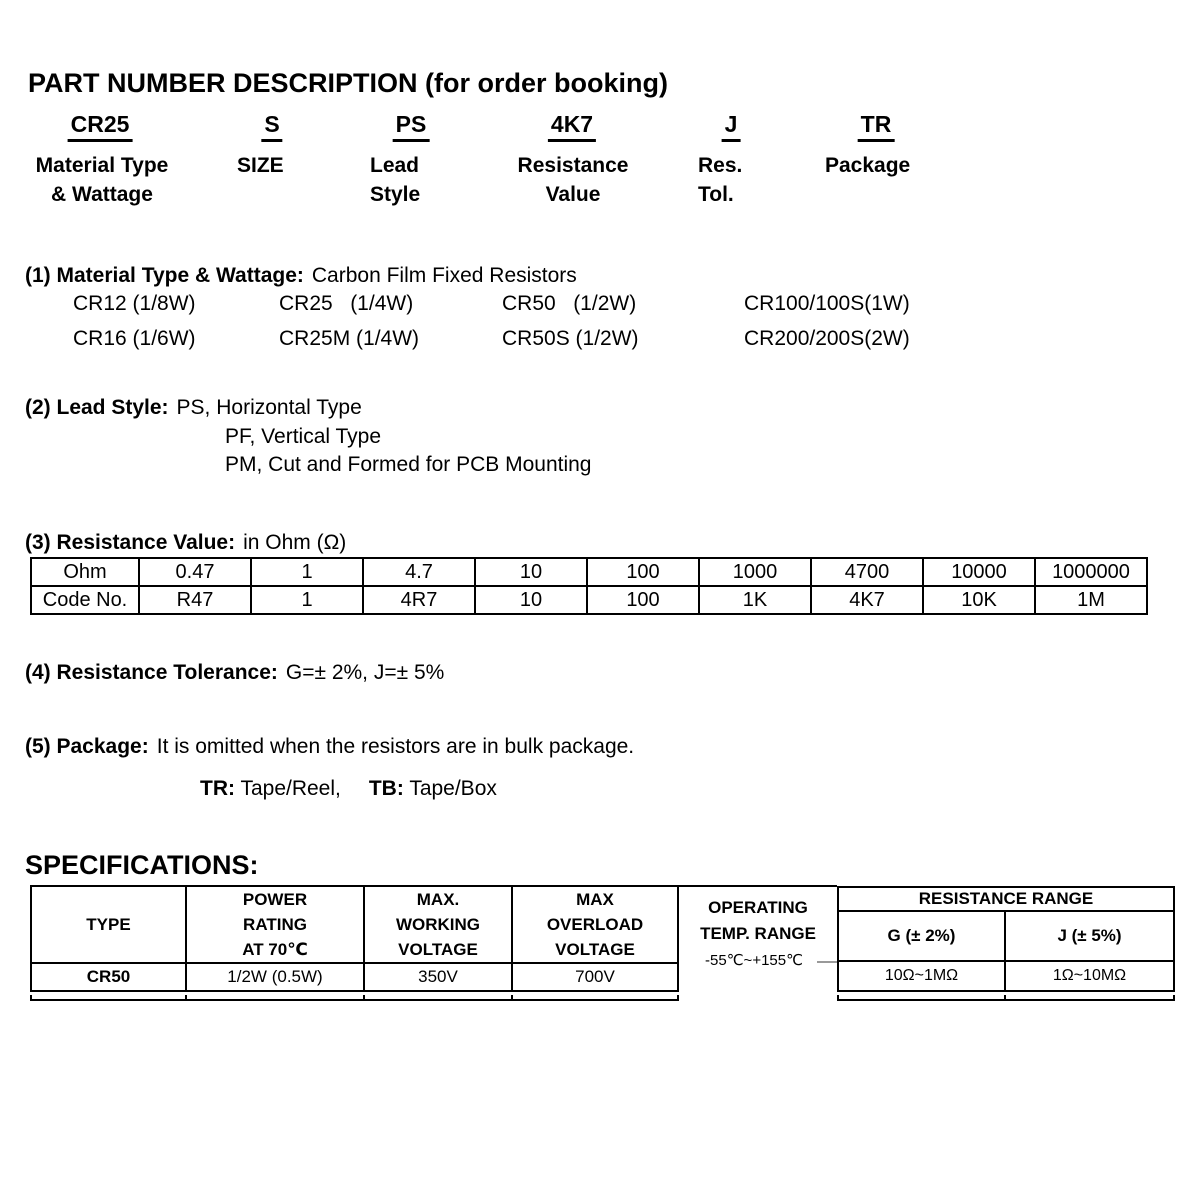 This screenshot has height=1200, width=1200. Describe the element at coordinates (395, 194) in the screenshot. I see `label-lead-line2: Style` at that location.